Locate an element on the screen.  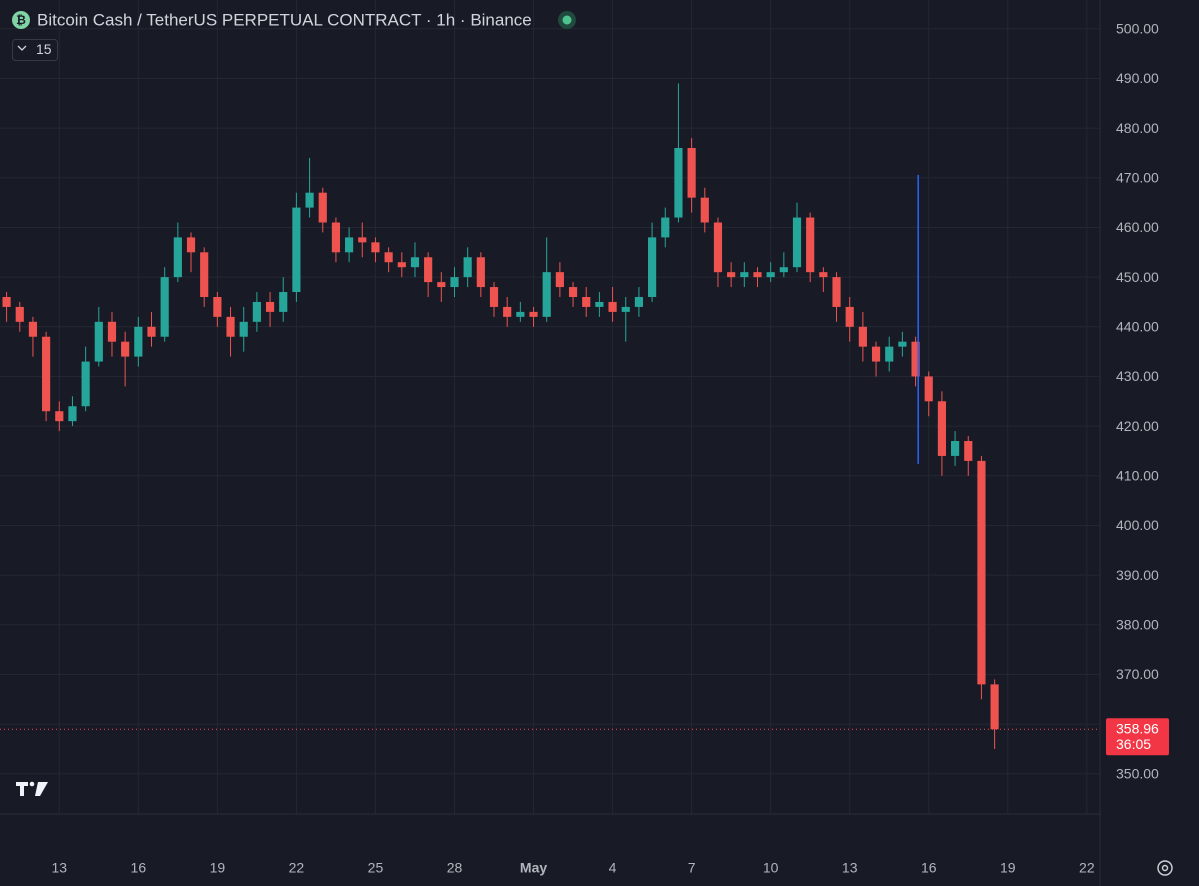
settings-icon is located at coordinates (1165, 868).